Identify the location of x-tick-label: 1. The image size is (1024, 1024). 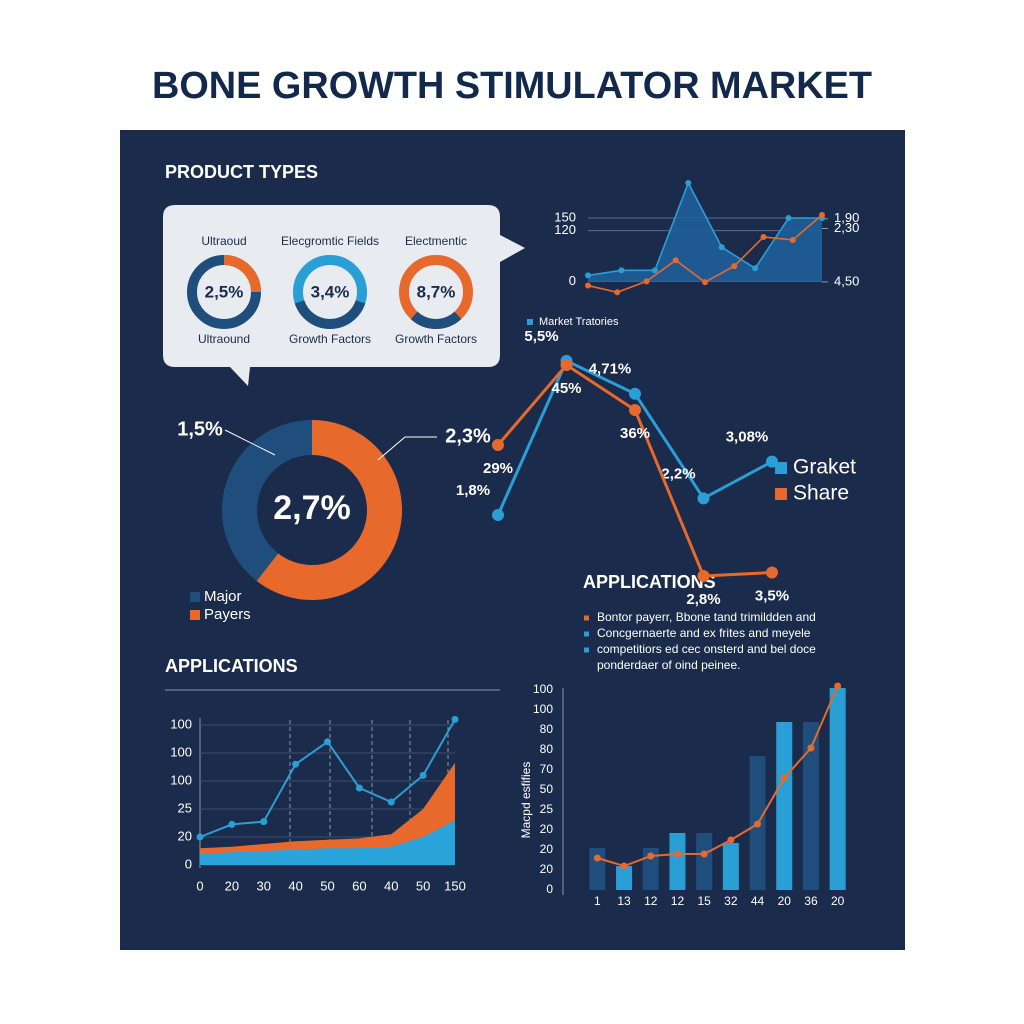
(597, 901).